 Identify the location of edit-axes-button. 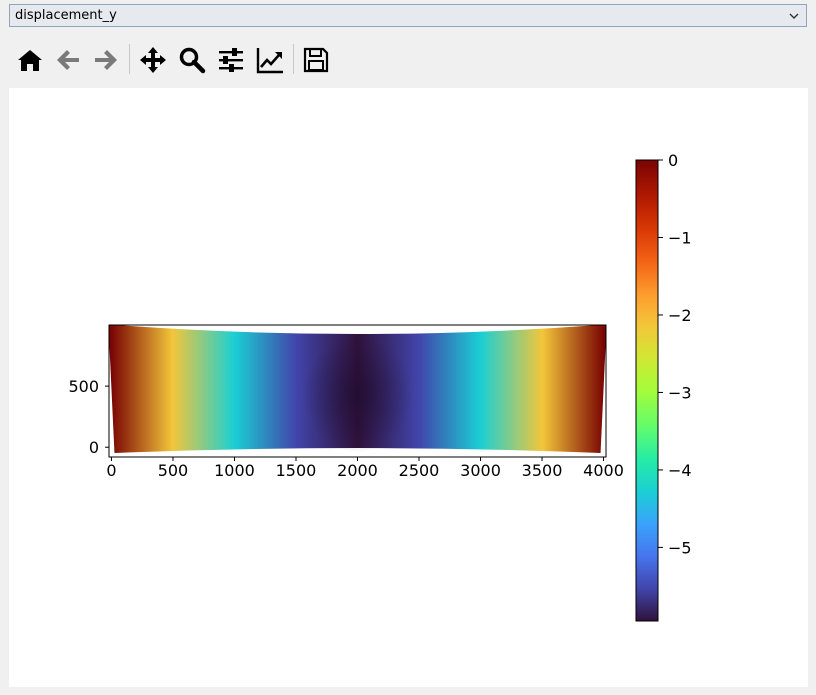
(270, 60).